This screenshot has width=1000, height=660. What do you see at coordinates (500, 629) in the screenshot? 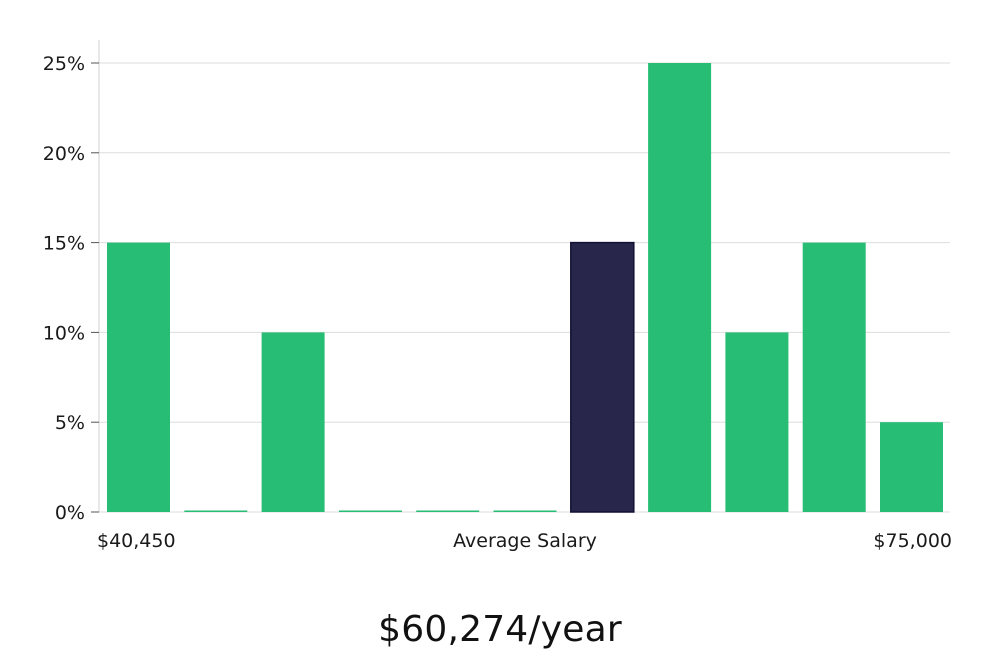
I see `average-salary-value: $60,274/year` at bounding box center [500, 629].